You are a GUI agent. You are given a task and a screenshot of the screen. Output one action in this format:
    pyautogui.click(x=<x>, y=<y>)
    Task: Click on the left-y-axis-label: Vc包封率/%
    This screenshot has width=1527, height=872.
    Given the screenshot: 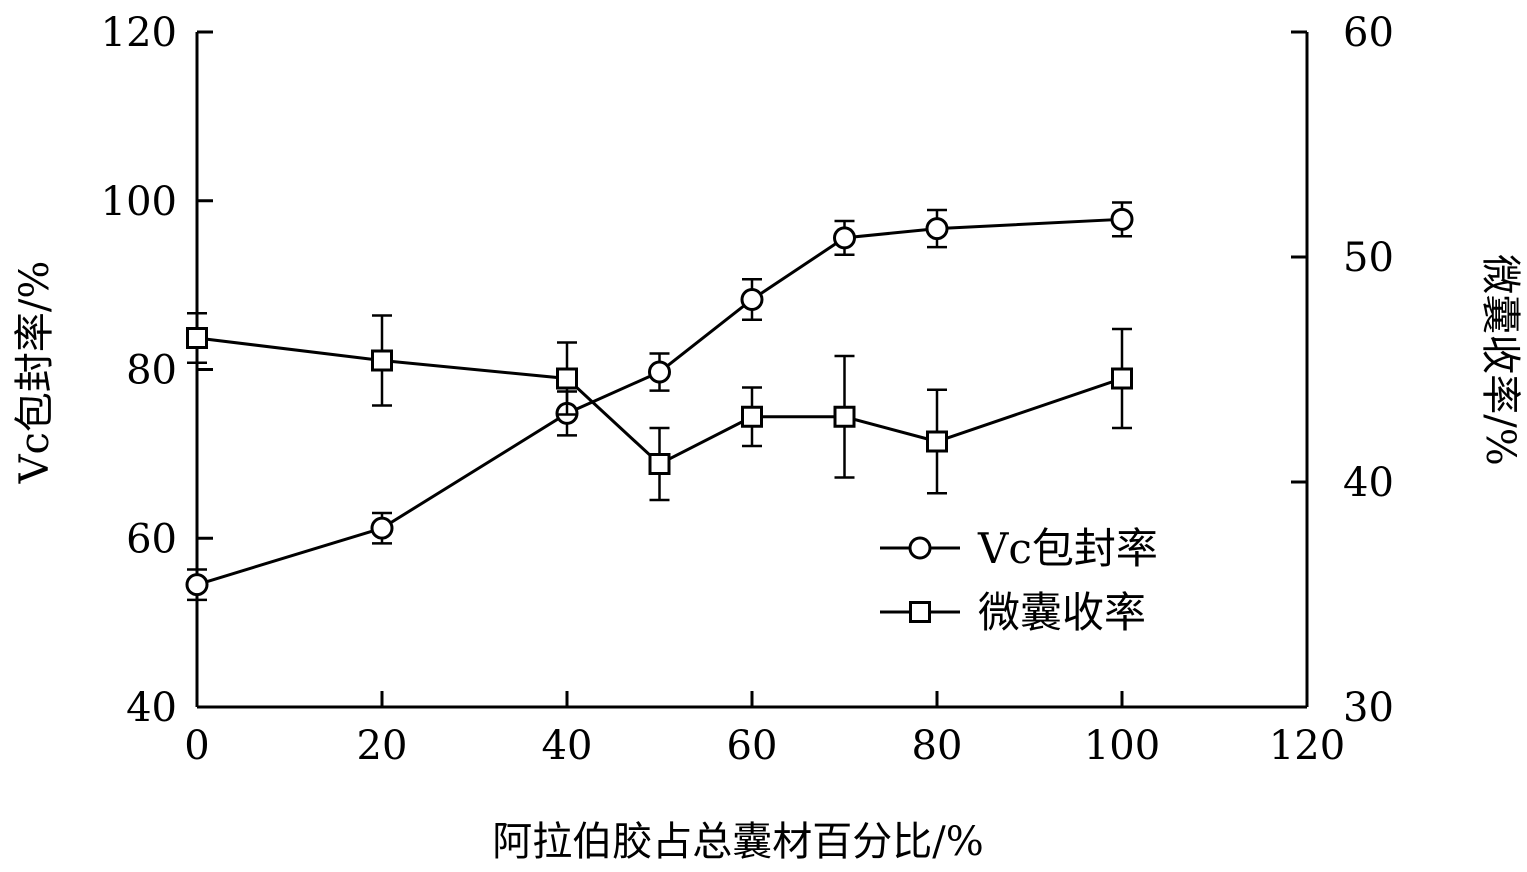 What is the action you would take?
    pyautogui.click(x=35, y=373)
    